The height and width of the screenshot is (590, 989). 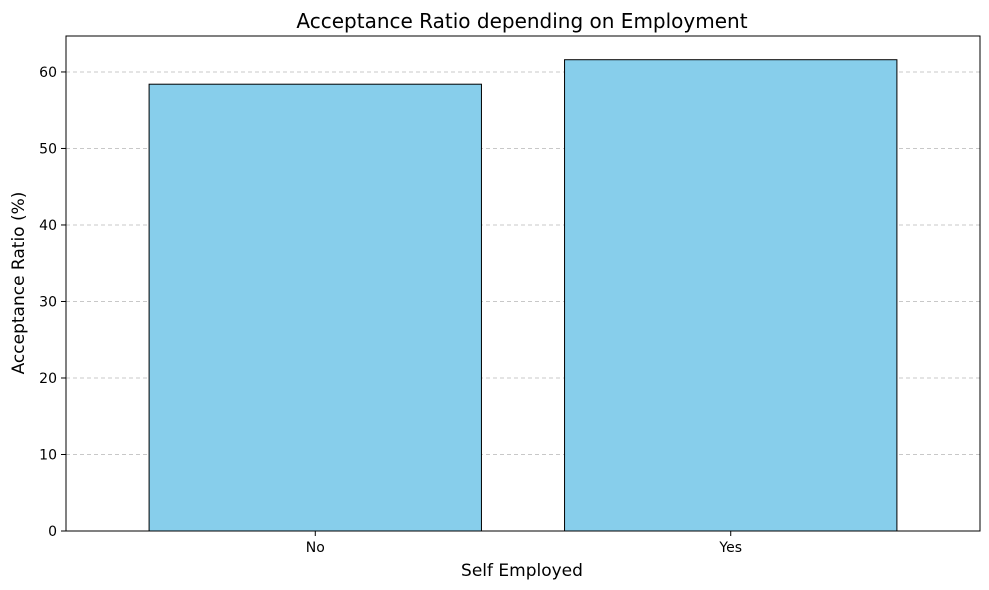 I want to click on y-axis-label: Acceptance Ratio (%), so click(x=19, y=283).